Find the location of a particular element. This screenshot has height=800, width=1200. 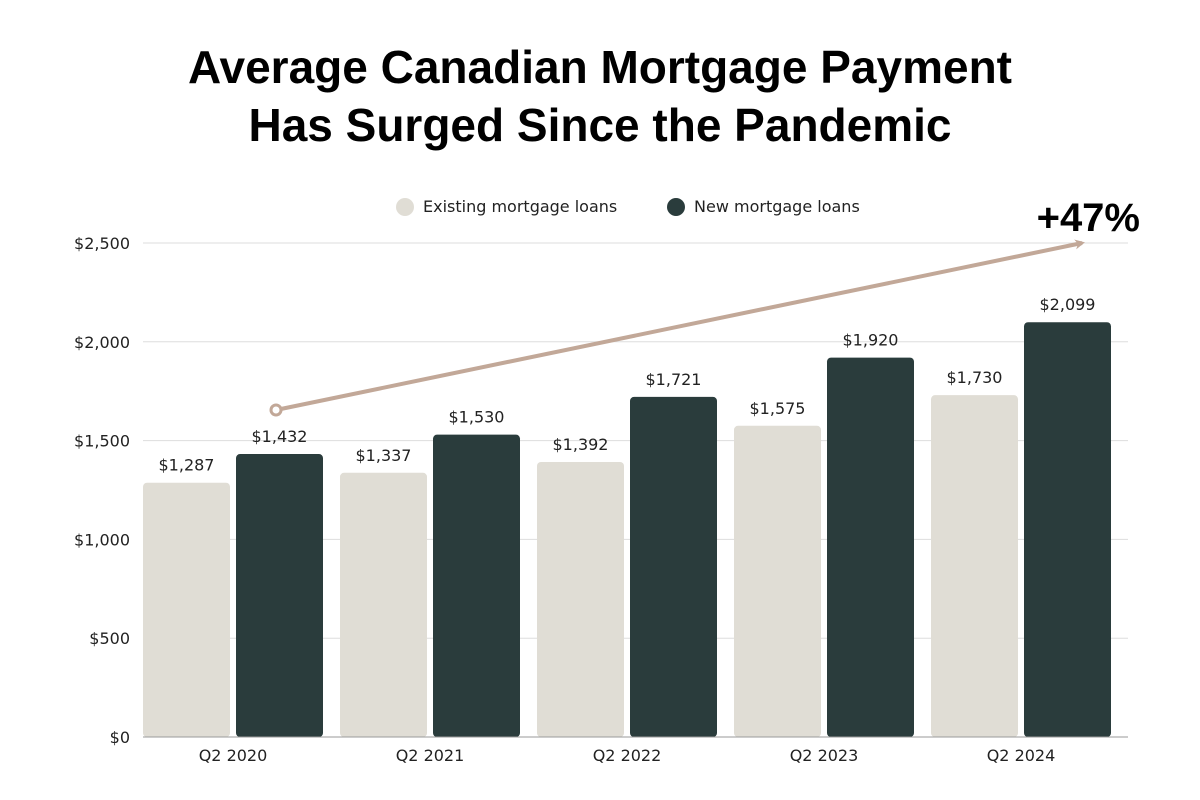

growth-percent-label: +47% is located at coordinates (1088, 218).